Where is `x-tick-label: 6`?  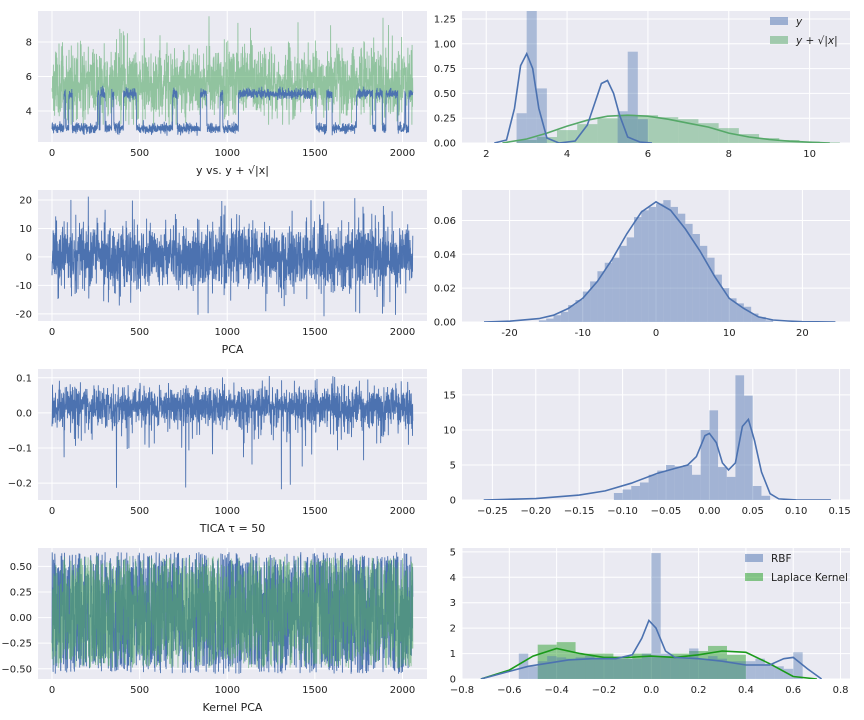 x-tick-label: 6 is located at coordinates (648, 154).